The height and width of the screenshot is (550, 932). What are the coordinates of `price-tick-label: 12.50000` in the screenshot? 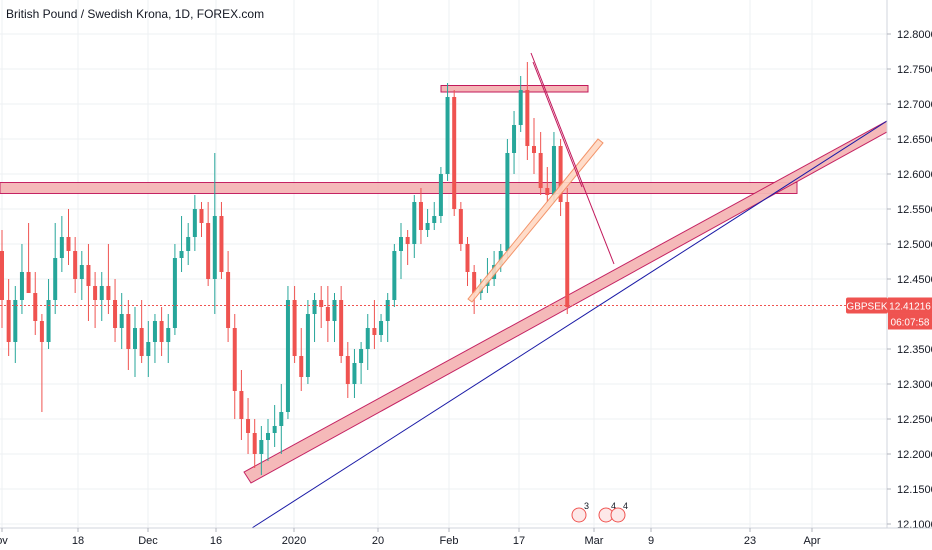 It's located at (914, 245).